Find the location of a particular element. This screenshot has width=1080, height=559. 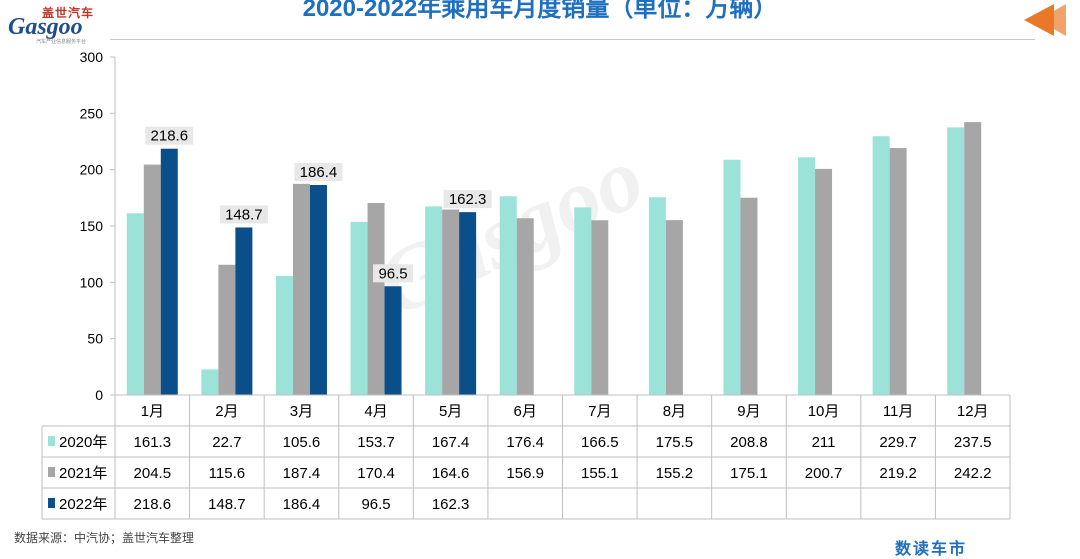

bar-2022年-4月 is located at coordinates (393, 340).